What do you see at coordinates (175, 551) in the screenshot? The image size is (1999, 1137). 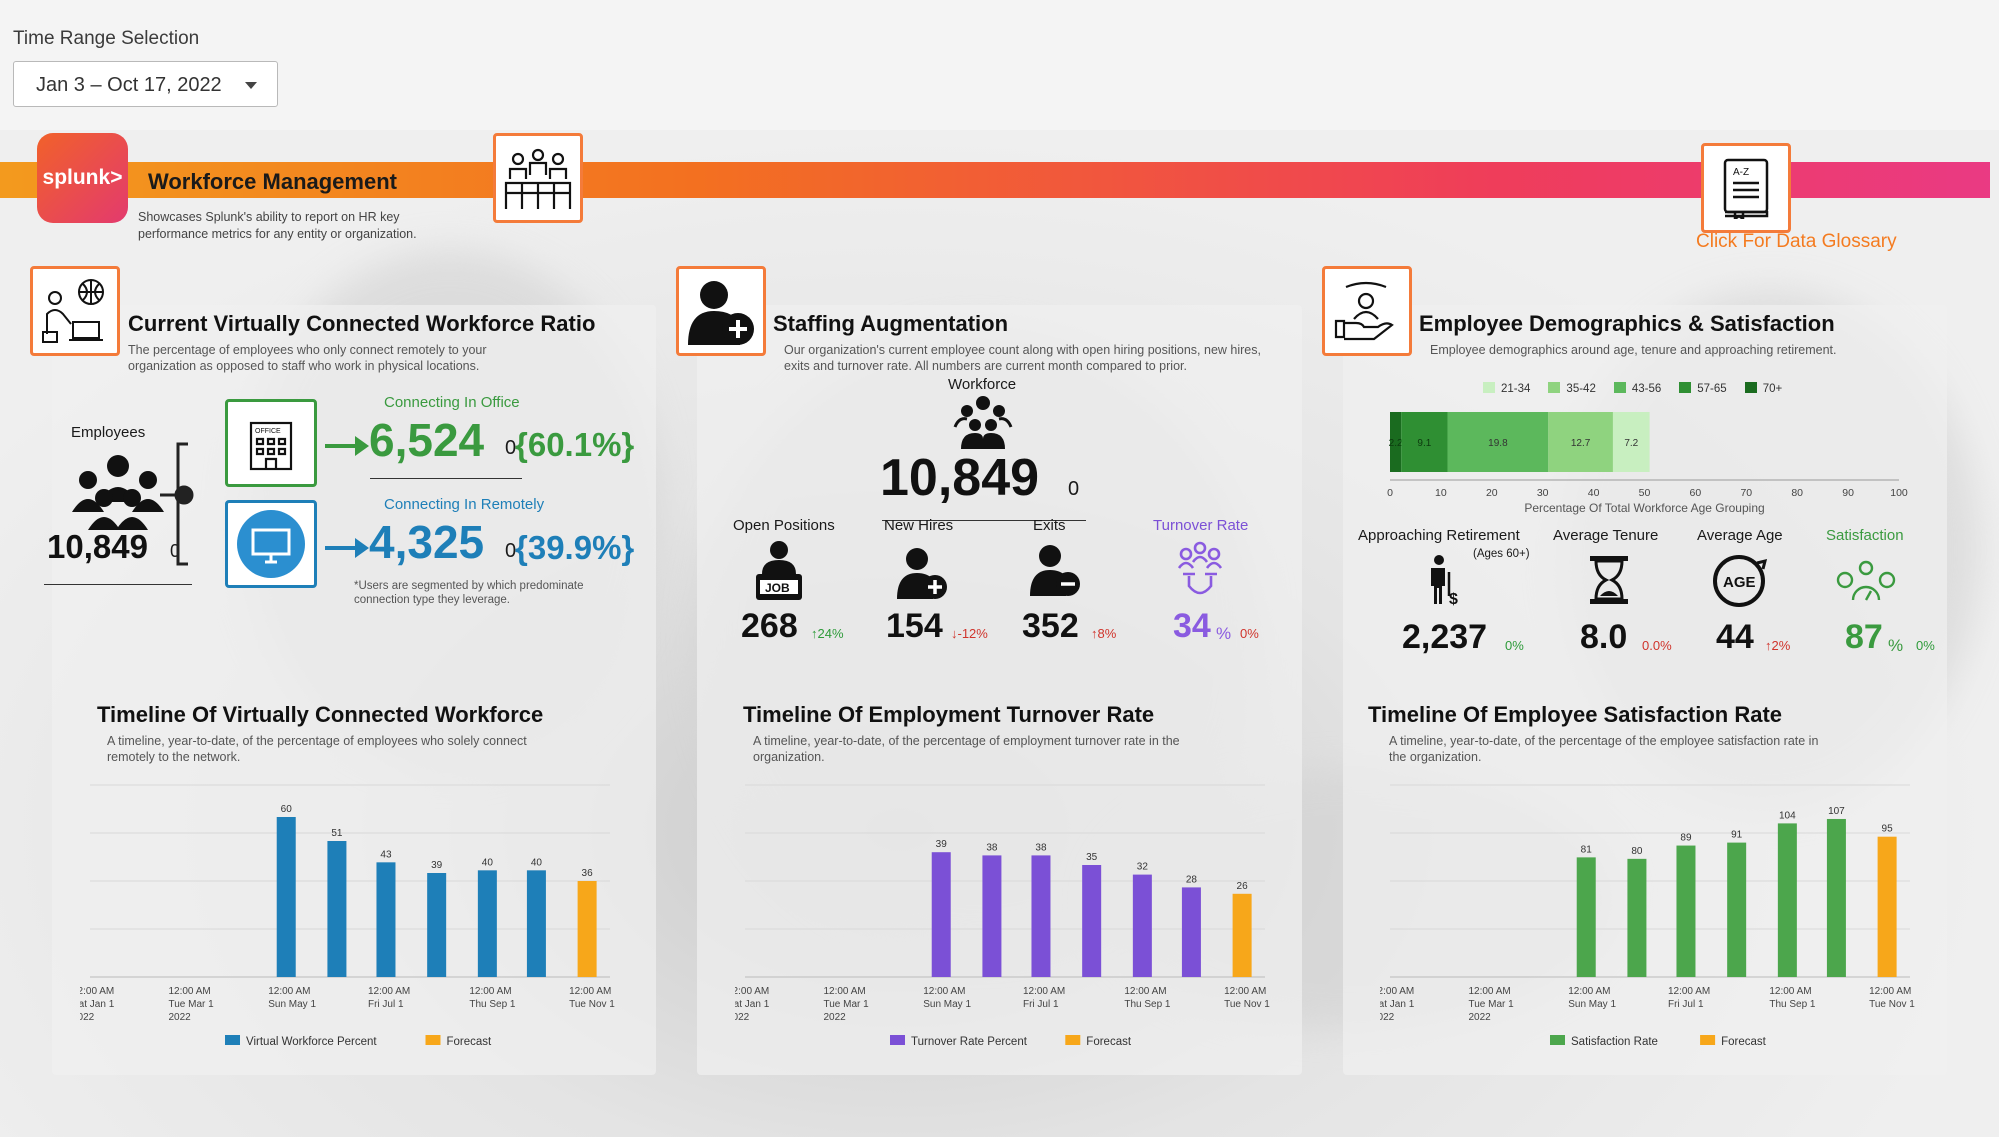 I see `employees-delta: 0` at bounding box center [175, 551].